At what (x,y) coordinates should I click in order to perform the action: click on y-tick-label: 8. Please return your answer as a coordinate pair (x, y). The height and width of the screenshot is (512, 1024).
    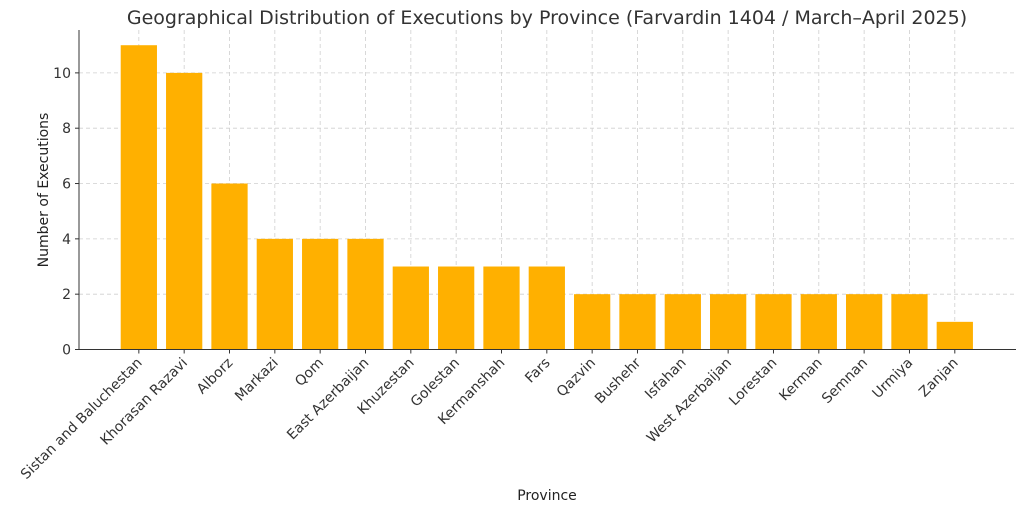
    Looking at the image, I should click on (66, 129).